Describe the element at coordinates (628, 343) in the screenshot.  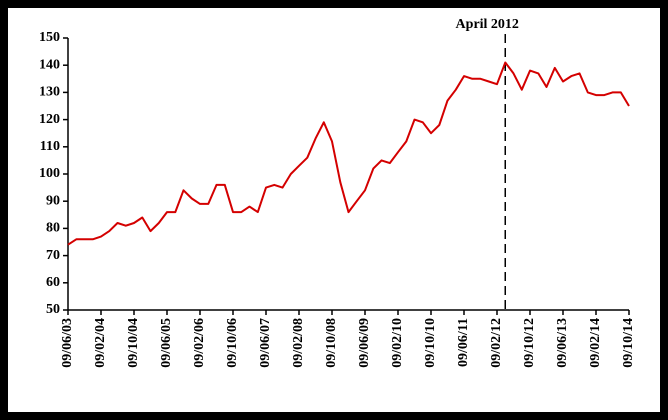
I see `x-tick-label: 09/10/14` at that location.